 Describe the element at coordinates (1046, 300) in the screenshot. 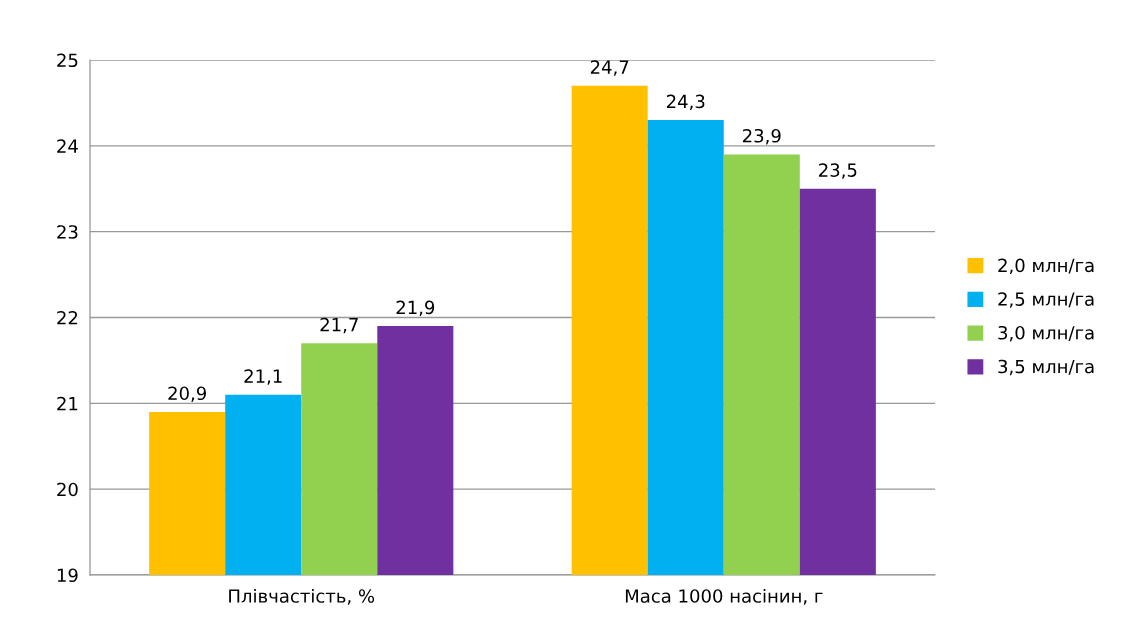

I see `legend-label: 2,5 млн/га` at that location.